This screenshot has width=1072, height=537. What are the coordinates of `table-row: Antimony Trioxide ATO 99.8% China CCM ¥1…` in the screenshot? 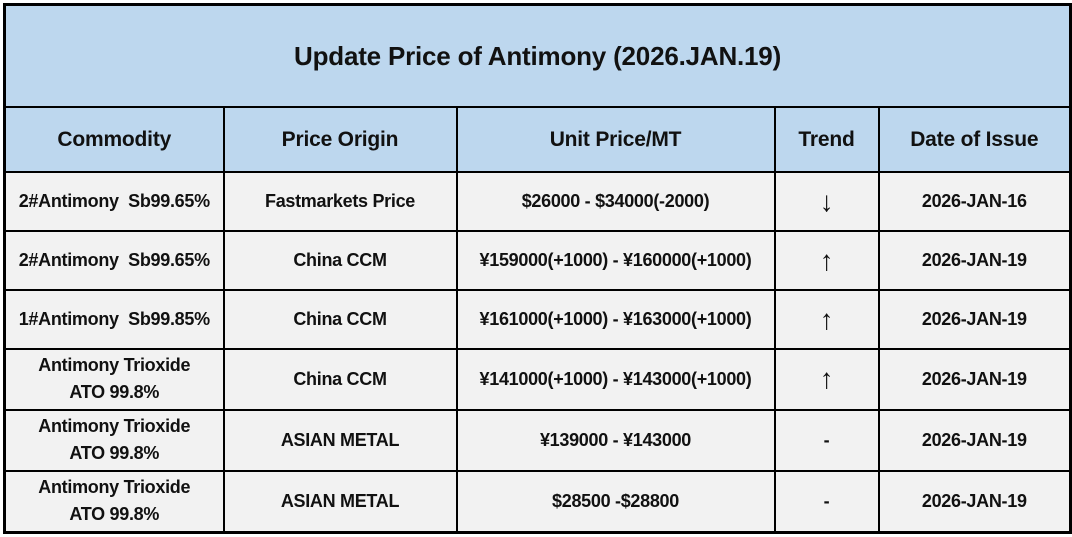 It's located at (537, 379).